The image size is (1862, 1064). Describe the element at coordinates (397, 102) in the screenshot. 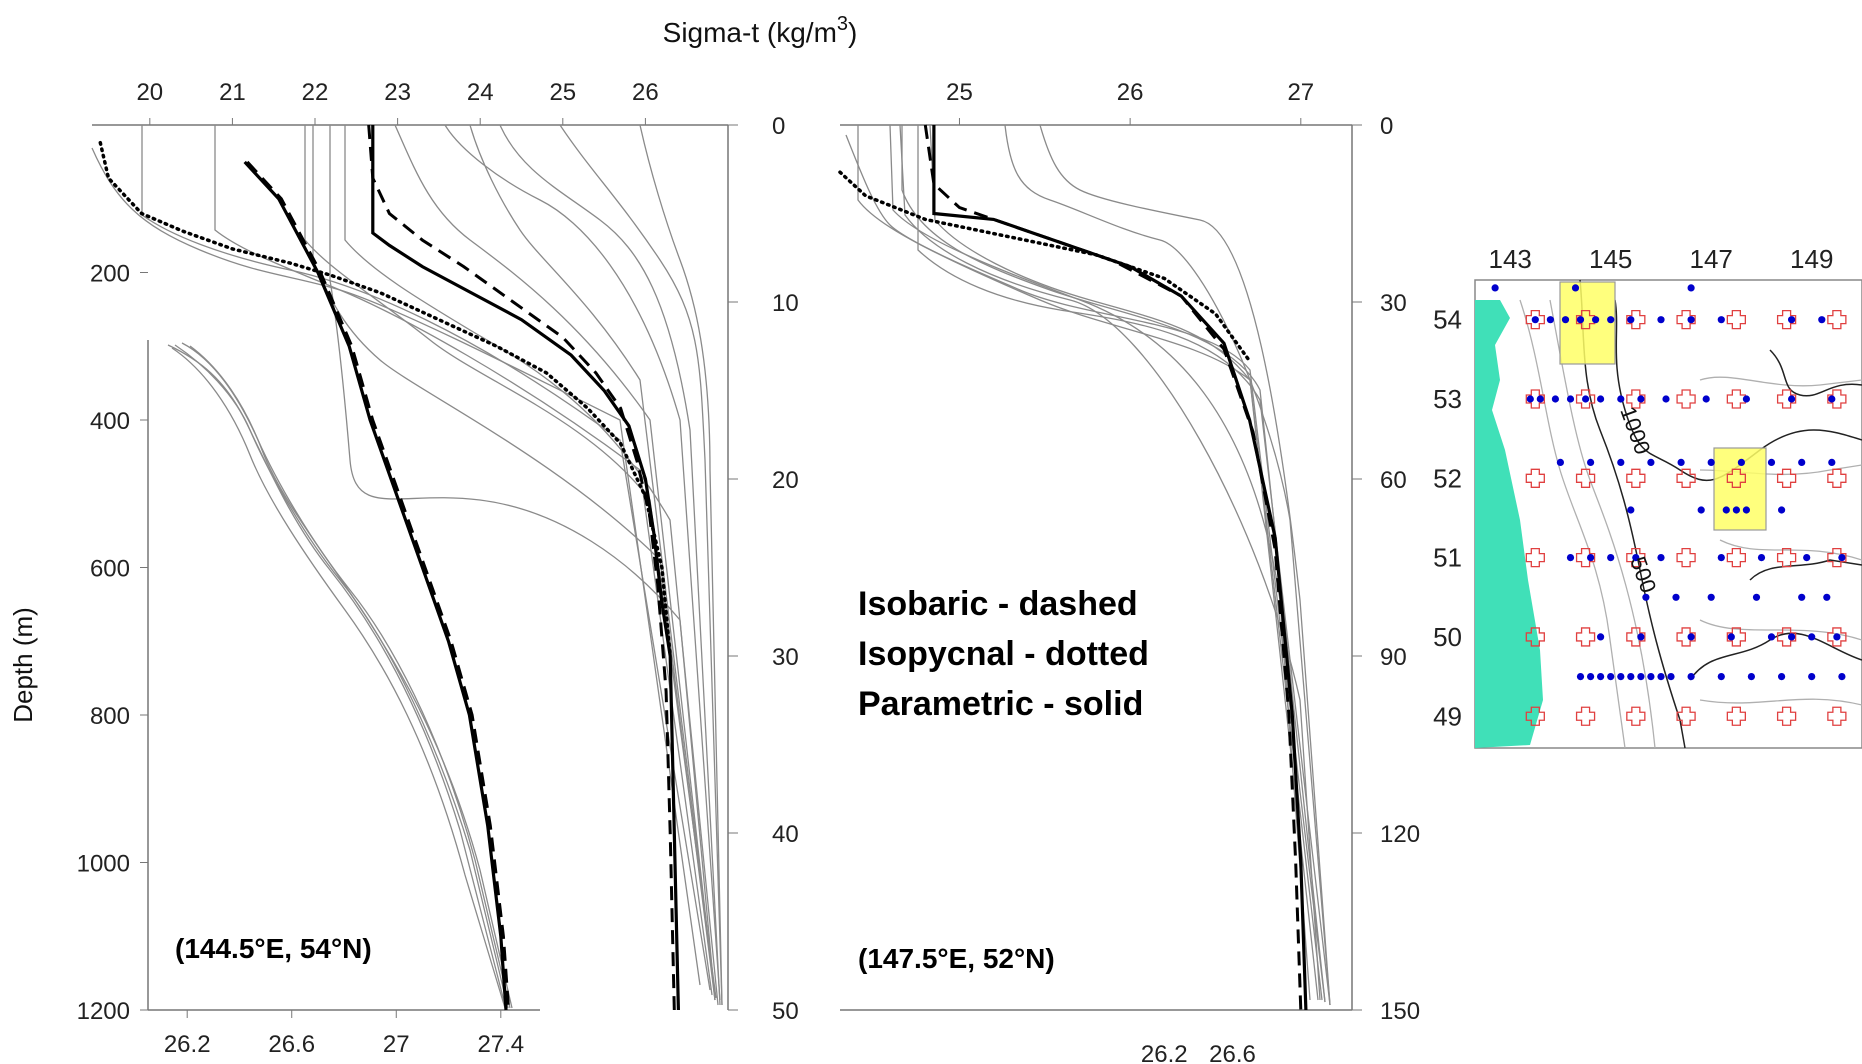

I see `left-top-tick-group: 20 21 22 23 24 25 26` at that location.